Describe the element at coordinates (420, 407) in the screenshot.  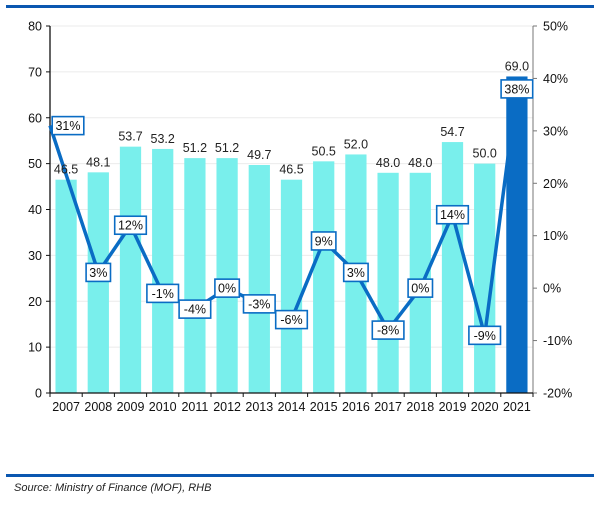
I see `x-tick-label: 2018` at that location.